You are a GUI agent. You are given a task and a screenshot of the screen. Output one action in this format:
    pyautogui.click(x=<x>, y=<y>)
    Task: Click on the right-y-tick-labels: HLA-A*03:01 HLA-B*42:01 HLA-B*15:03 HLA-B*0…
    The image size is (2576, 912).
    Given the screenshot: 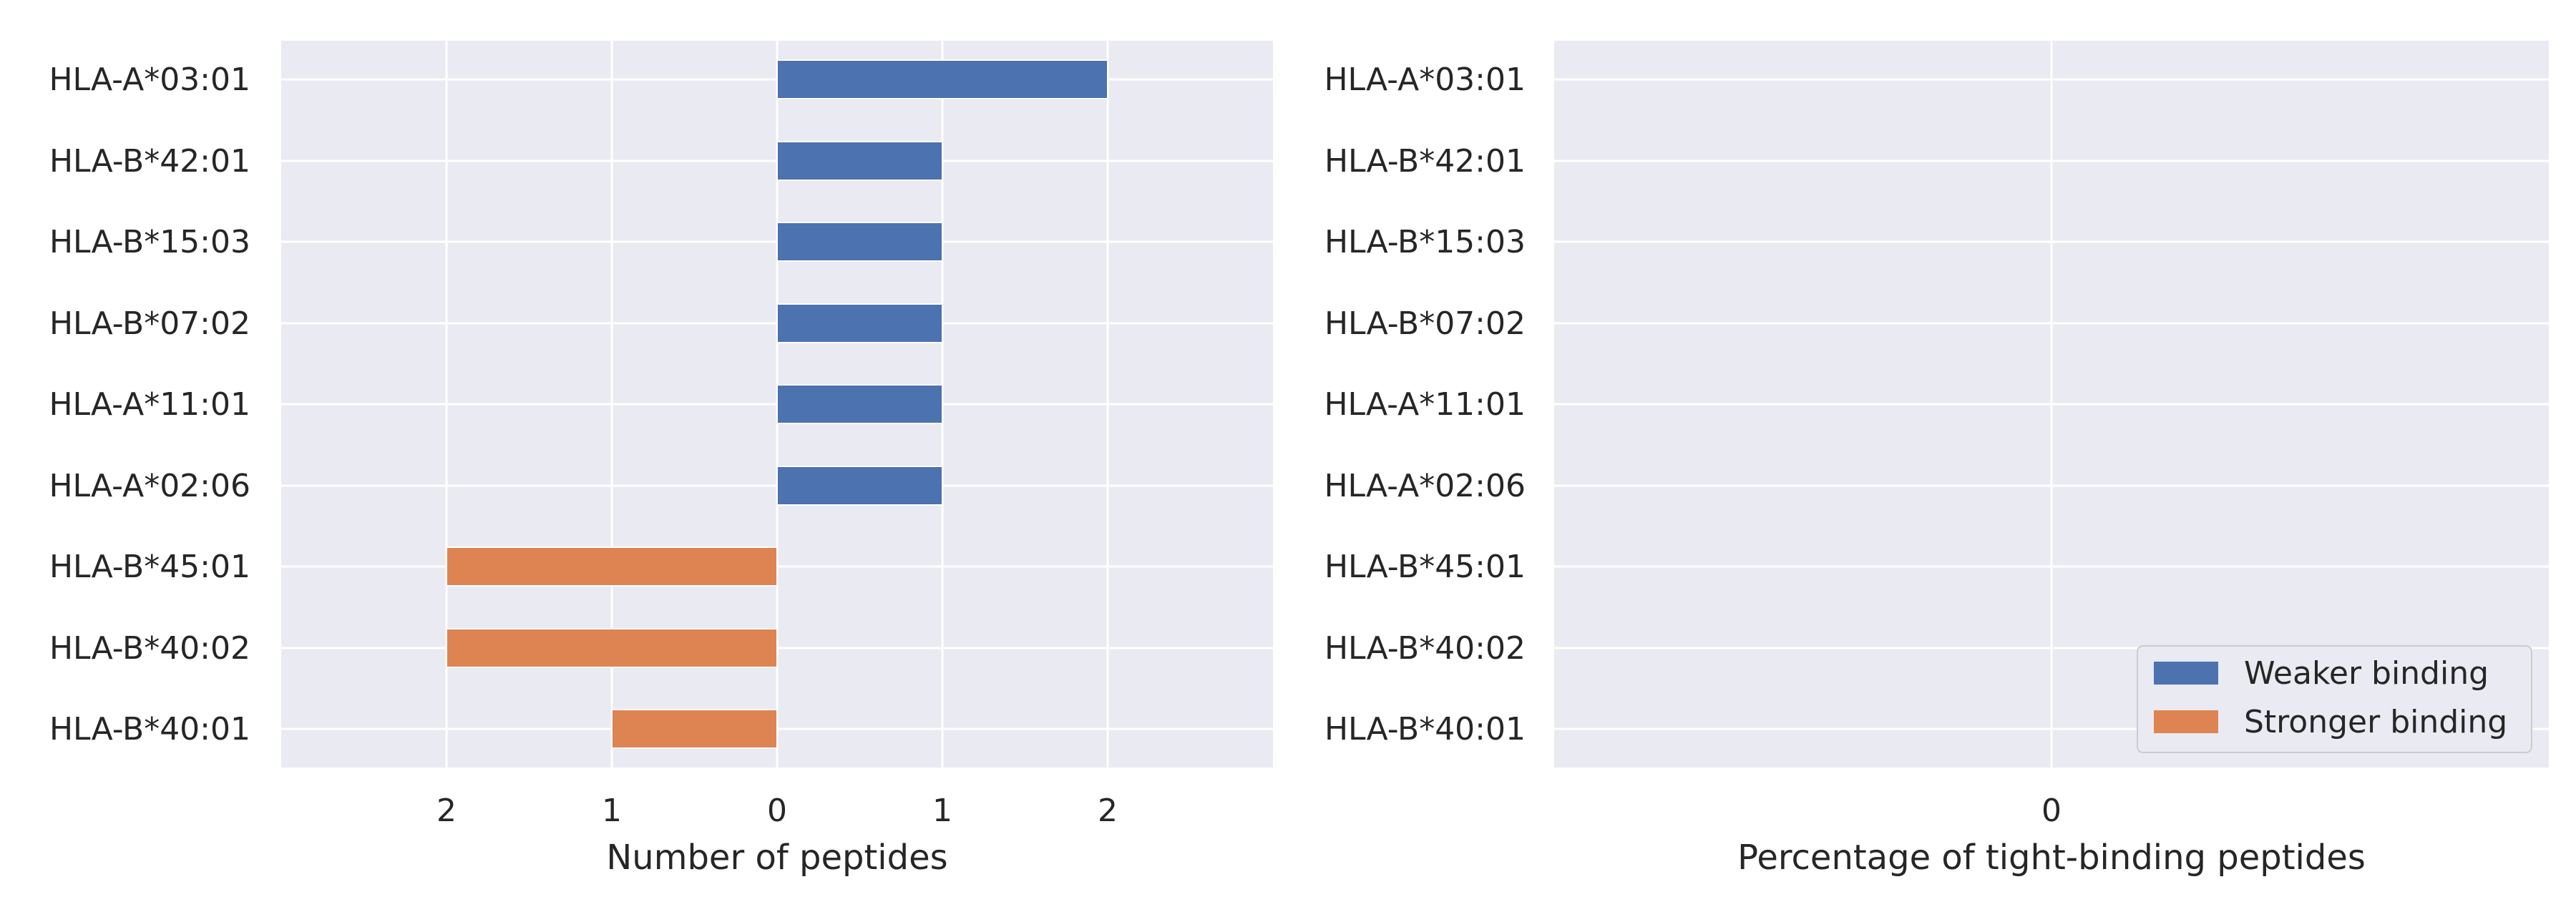 What is the action you would take?
    pyautogui.click(x=1425, y=404)
    